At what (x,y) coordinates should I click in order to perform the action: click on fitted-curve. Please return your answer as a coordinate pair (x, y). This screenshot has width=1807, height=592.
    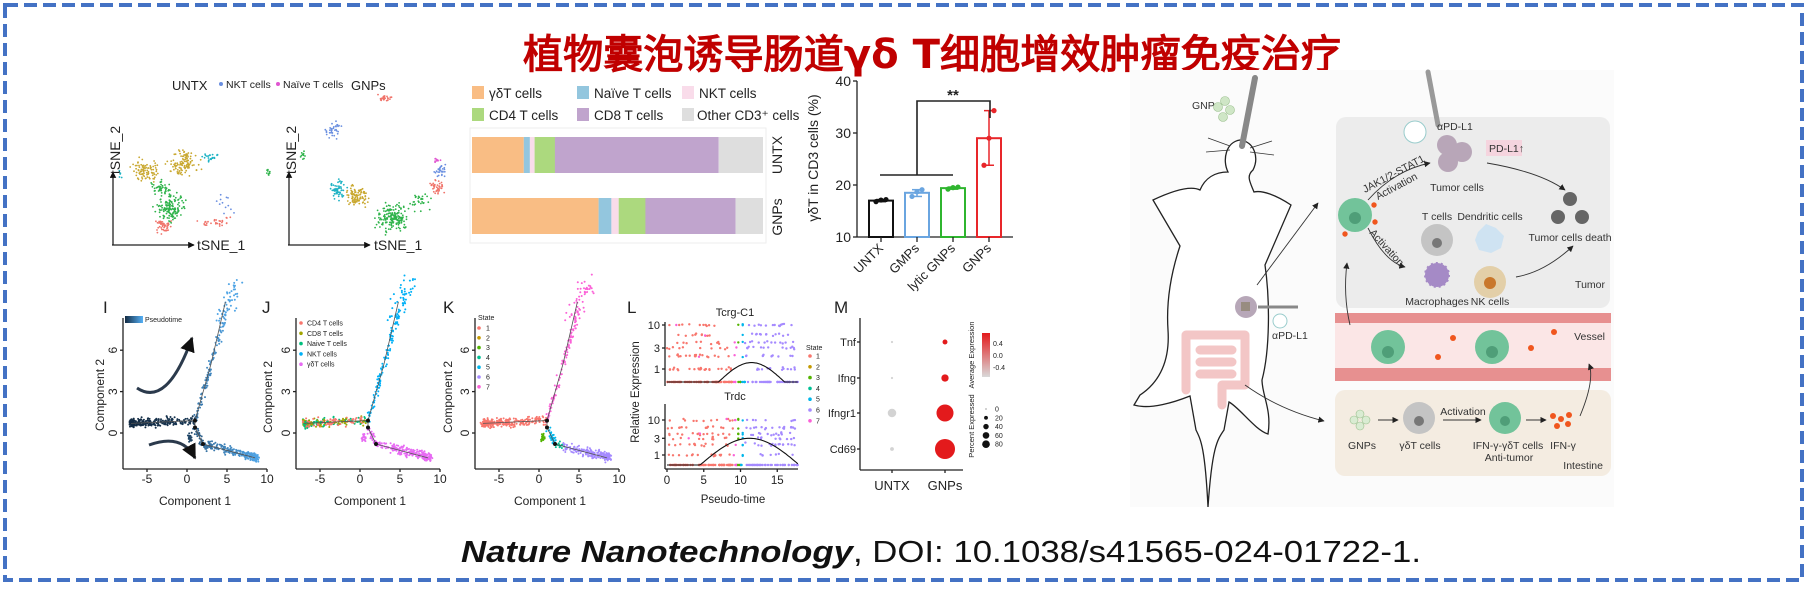
    Looking at the image, I should click on (733, 451).